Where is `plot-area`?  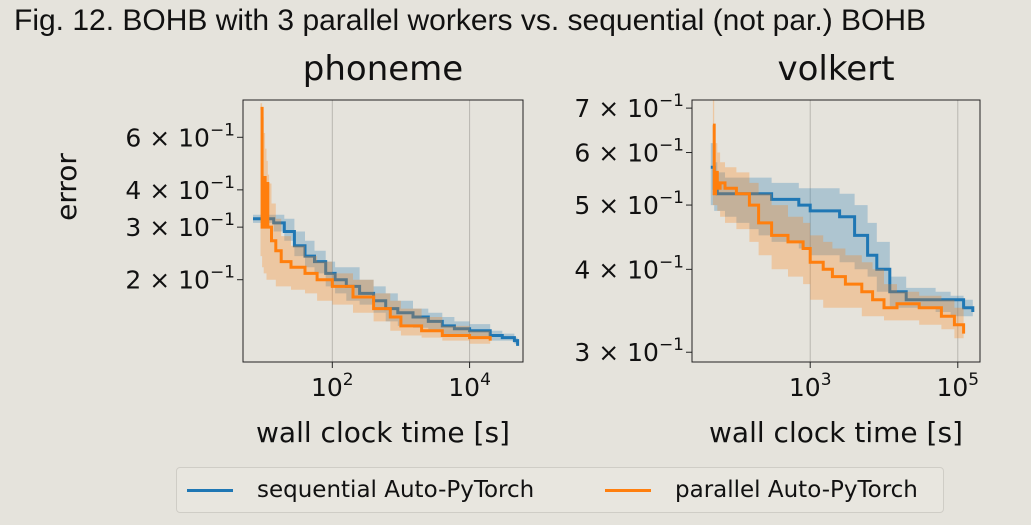
plot-area is located at coordinates (836, 231).